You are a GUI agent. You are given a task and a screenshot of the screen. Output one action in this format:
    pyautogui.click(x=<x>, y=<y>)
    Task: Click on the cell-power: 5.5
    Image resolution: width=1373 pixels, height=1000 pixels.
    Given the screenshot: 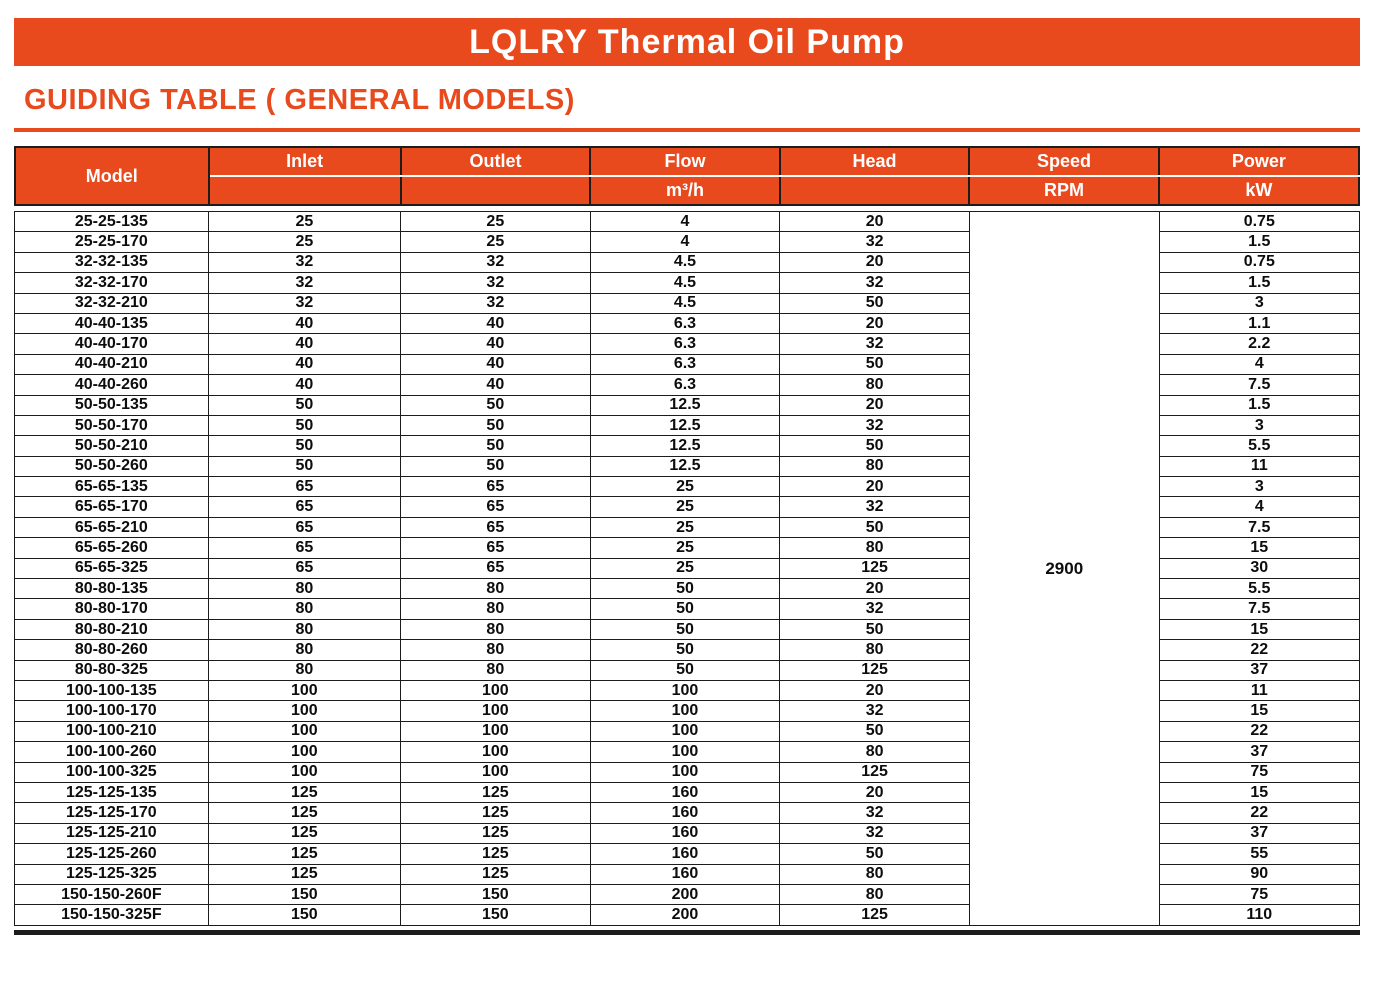 What is the action you would take?
    pyautogui.click(x=1259, y=589)
    